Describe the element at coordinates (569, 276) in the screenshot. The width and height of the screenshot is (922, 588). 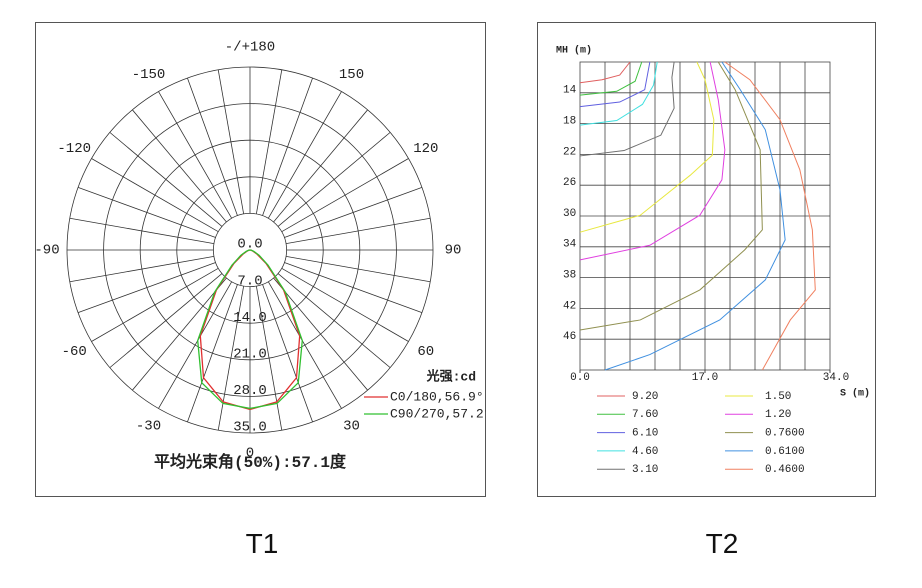
I see `y-tick-label: 38` at that location.